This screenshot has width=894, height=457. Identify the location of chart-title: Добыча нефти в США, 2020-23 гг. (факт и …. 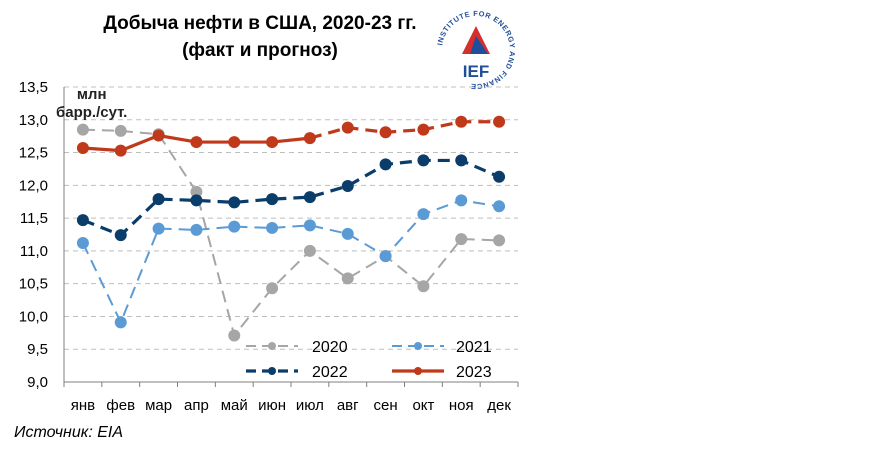
(260, 37).